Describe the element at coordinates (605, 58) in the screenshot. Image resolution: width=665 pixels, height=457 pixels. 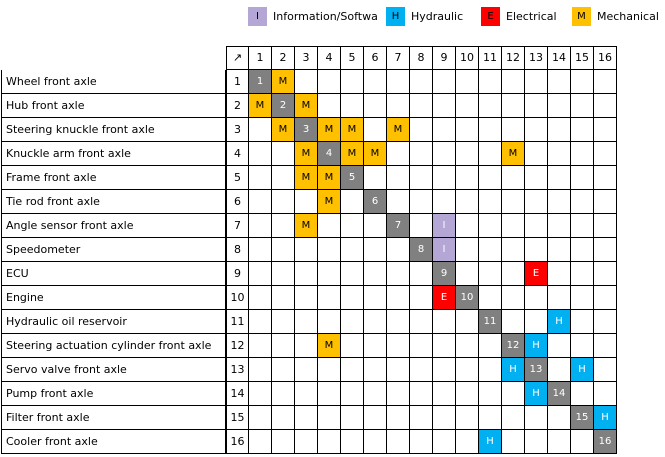
I see `column-header: 16` at that location.